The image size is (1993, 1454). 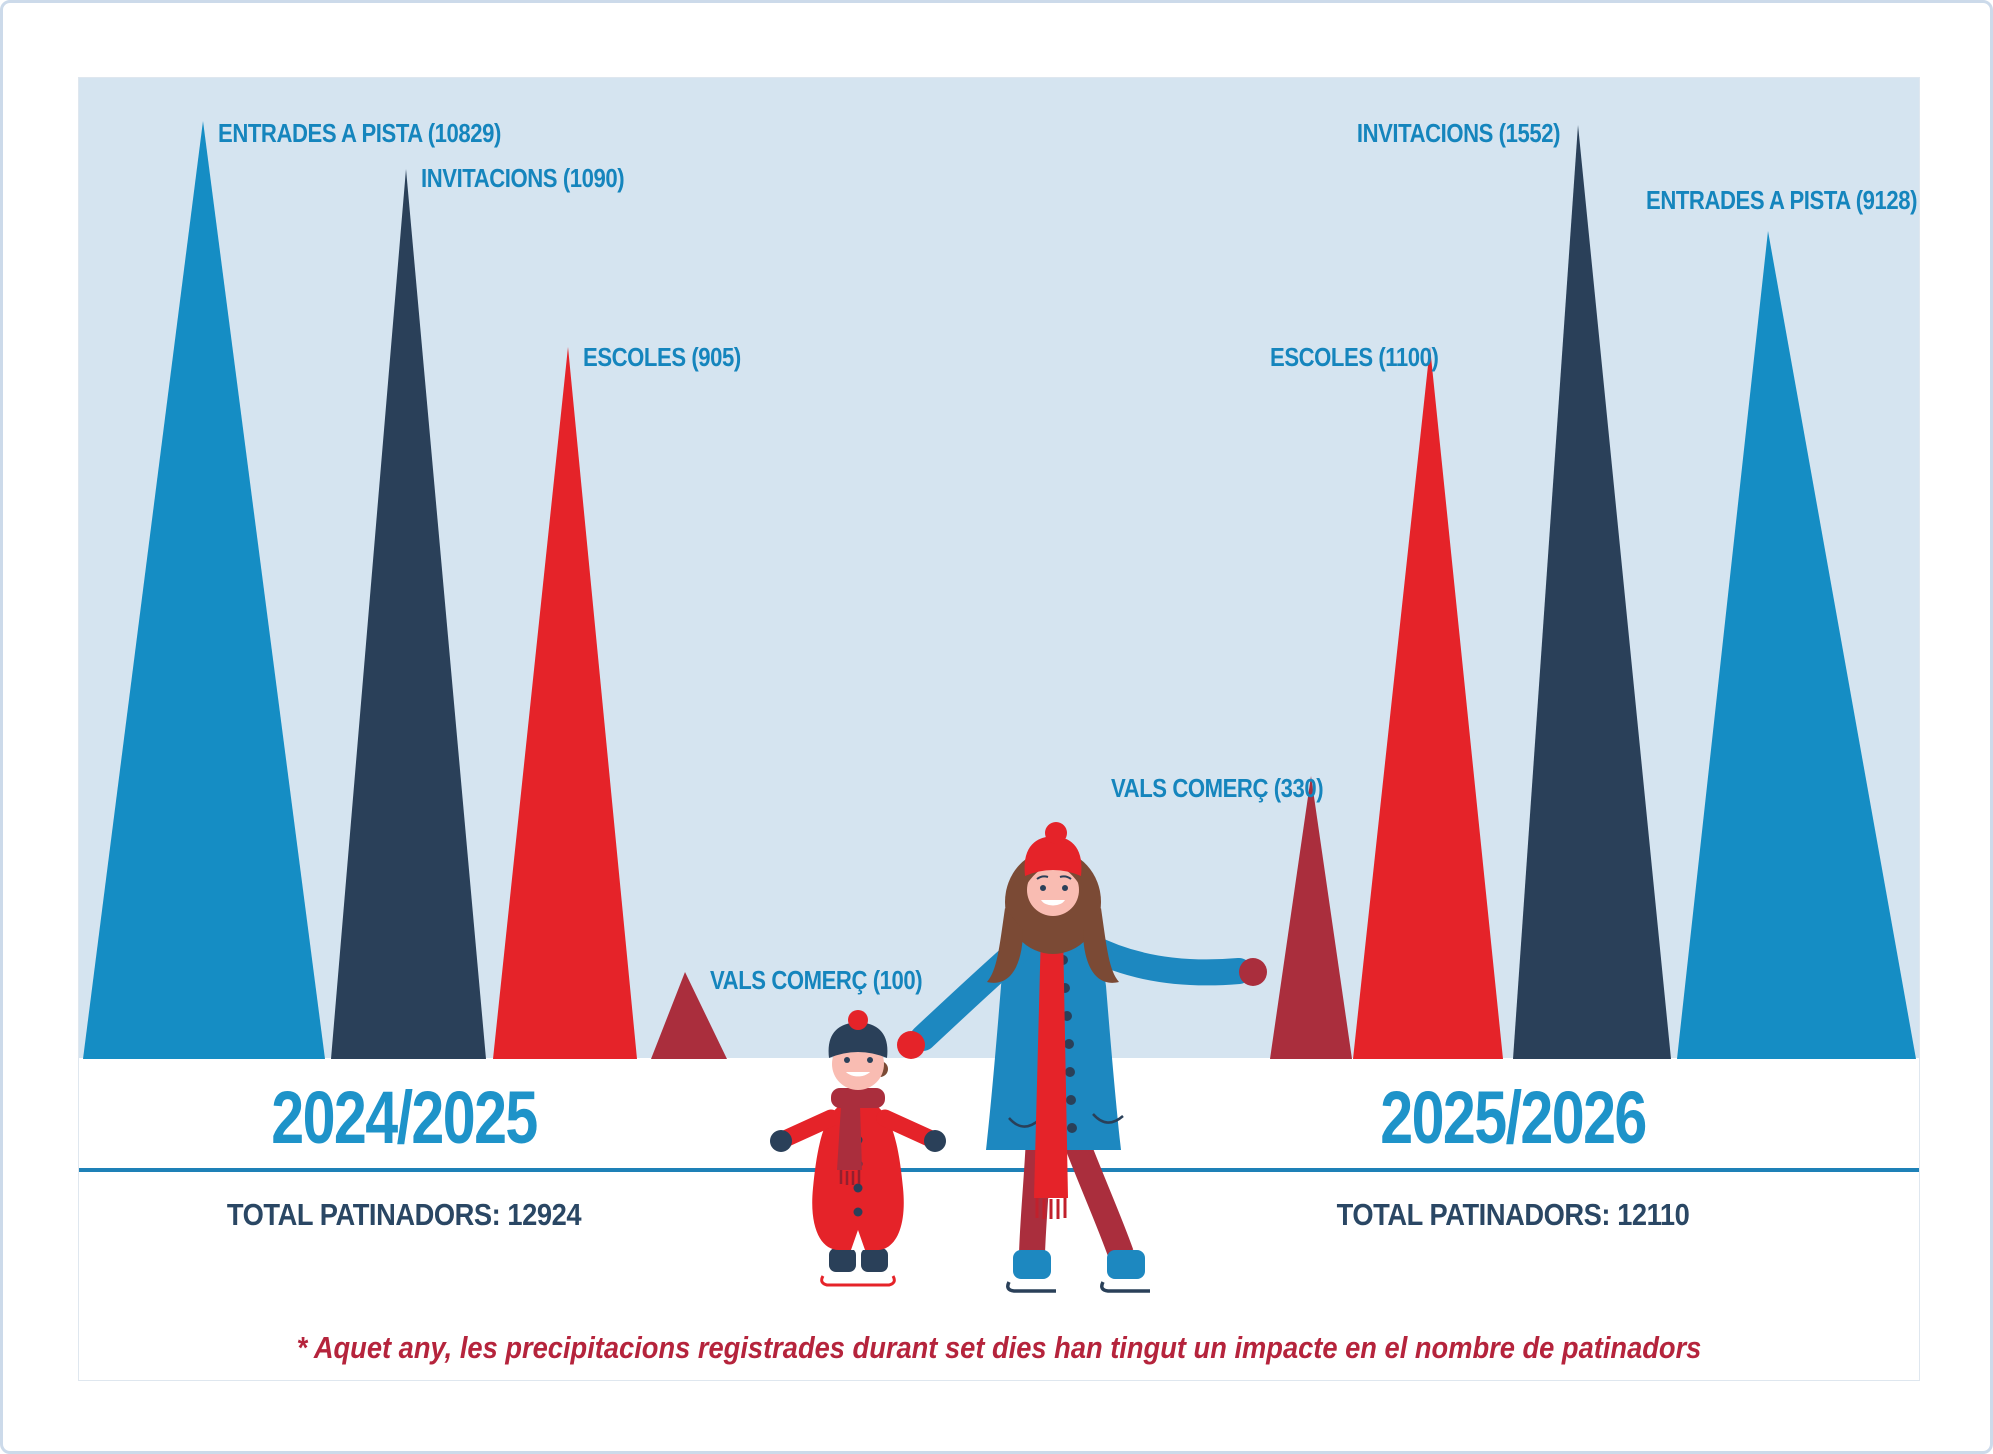 What do you see at coordinates (404, 1117) in the screenshot?
I see `season-title-2024-2025: 2024/2025` at bounding box center [404, 1117].